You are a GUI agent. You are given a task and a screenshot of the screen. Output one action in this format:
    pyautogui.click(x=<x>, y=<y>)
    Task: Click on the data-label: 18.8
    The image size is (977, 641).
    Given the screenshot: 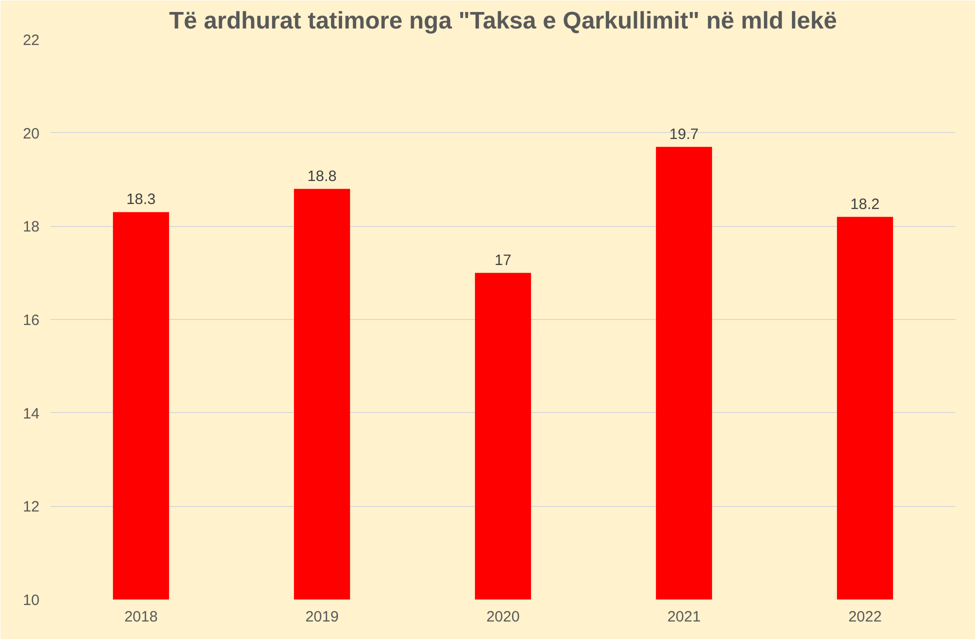 What is the action you would take?
    pyautogui.click(x=322, y=176)
    